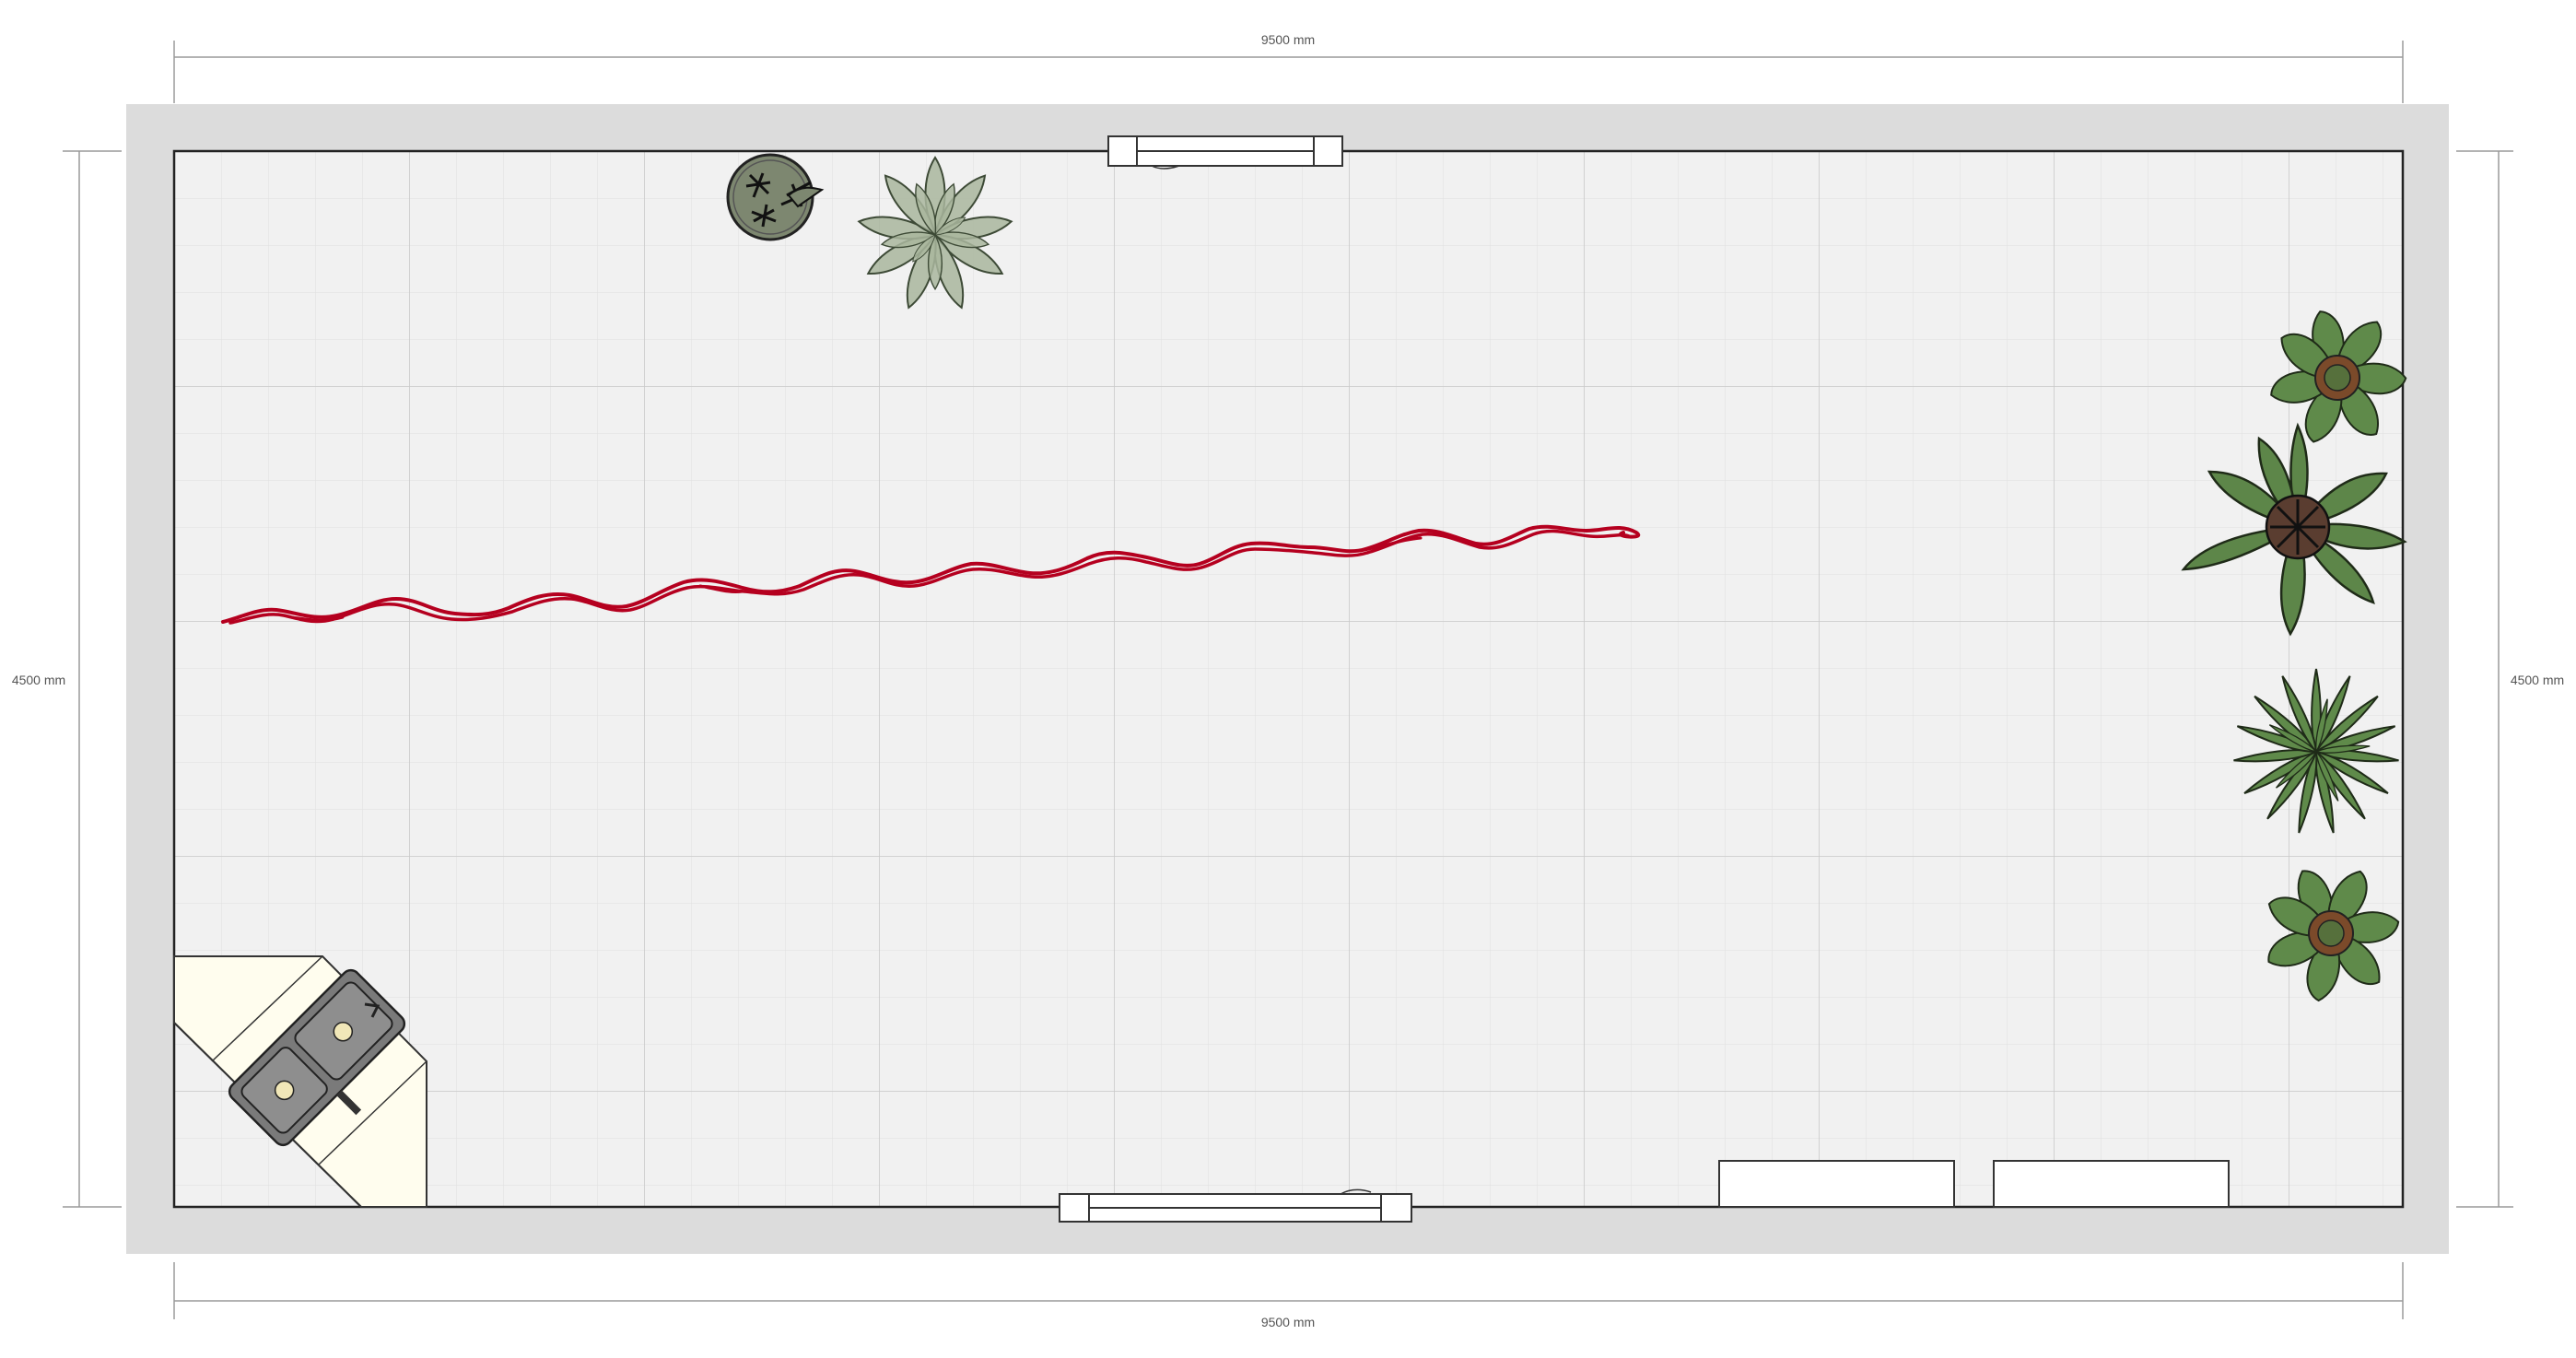  I want to click on storage-box-right, so click(2111, 1184).